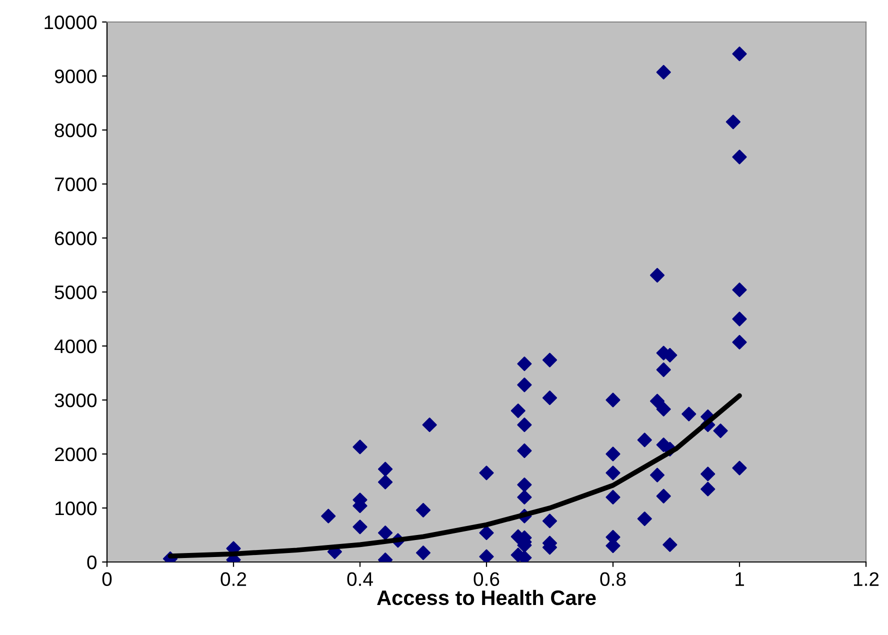  Describe the element at coordinates (233, 579) in the screenshot. I see `x-tick-label: 0.2` at that location.